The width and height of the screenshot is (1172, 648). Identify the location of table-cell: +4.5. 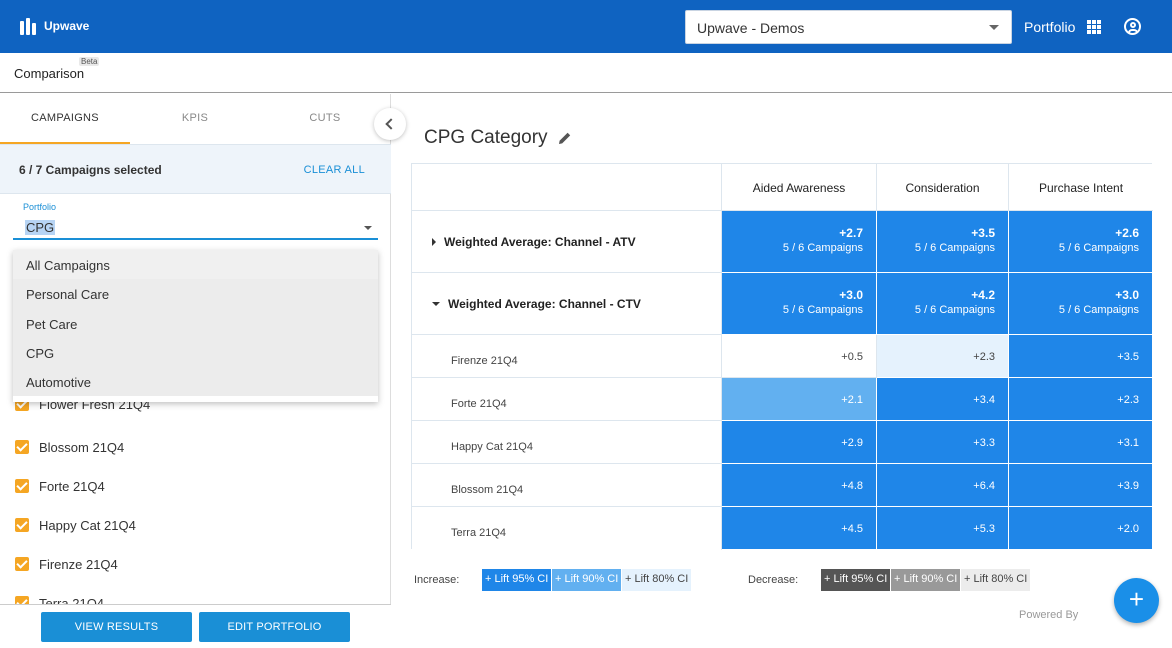
(799, 528).